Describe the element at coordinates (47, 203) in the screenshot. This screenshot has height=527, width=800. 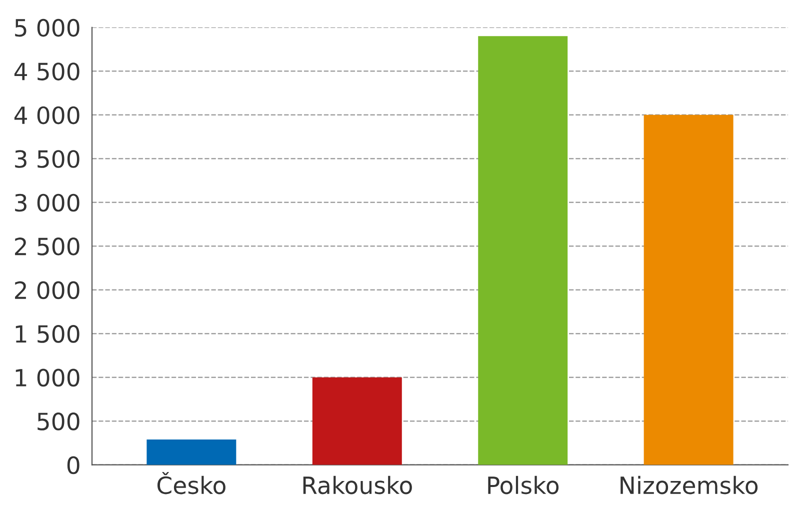
I see `y-tick-label: 3 000` at that location.